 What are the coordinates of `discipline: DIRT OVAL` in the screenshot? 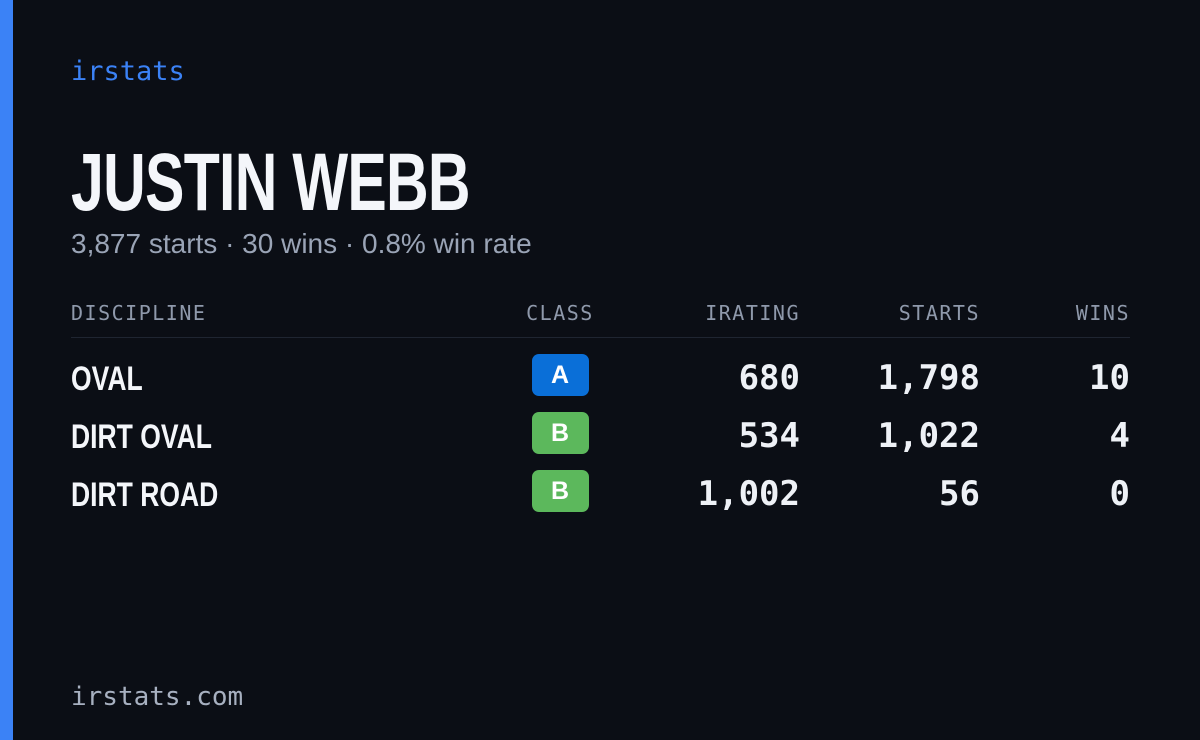 It's located at (141, 437).